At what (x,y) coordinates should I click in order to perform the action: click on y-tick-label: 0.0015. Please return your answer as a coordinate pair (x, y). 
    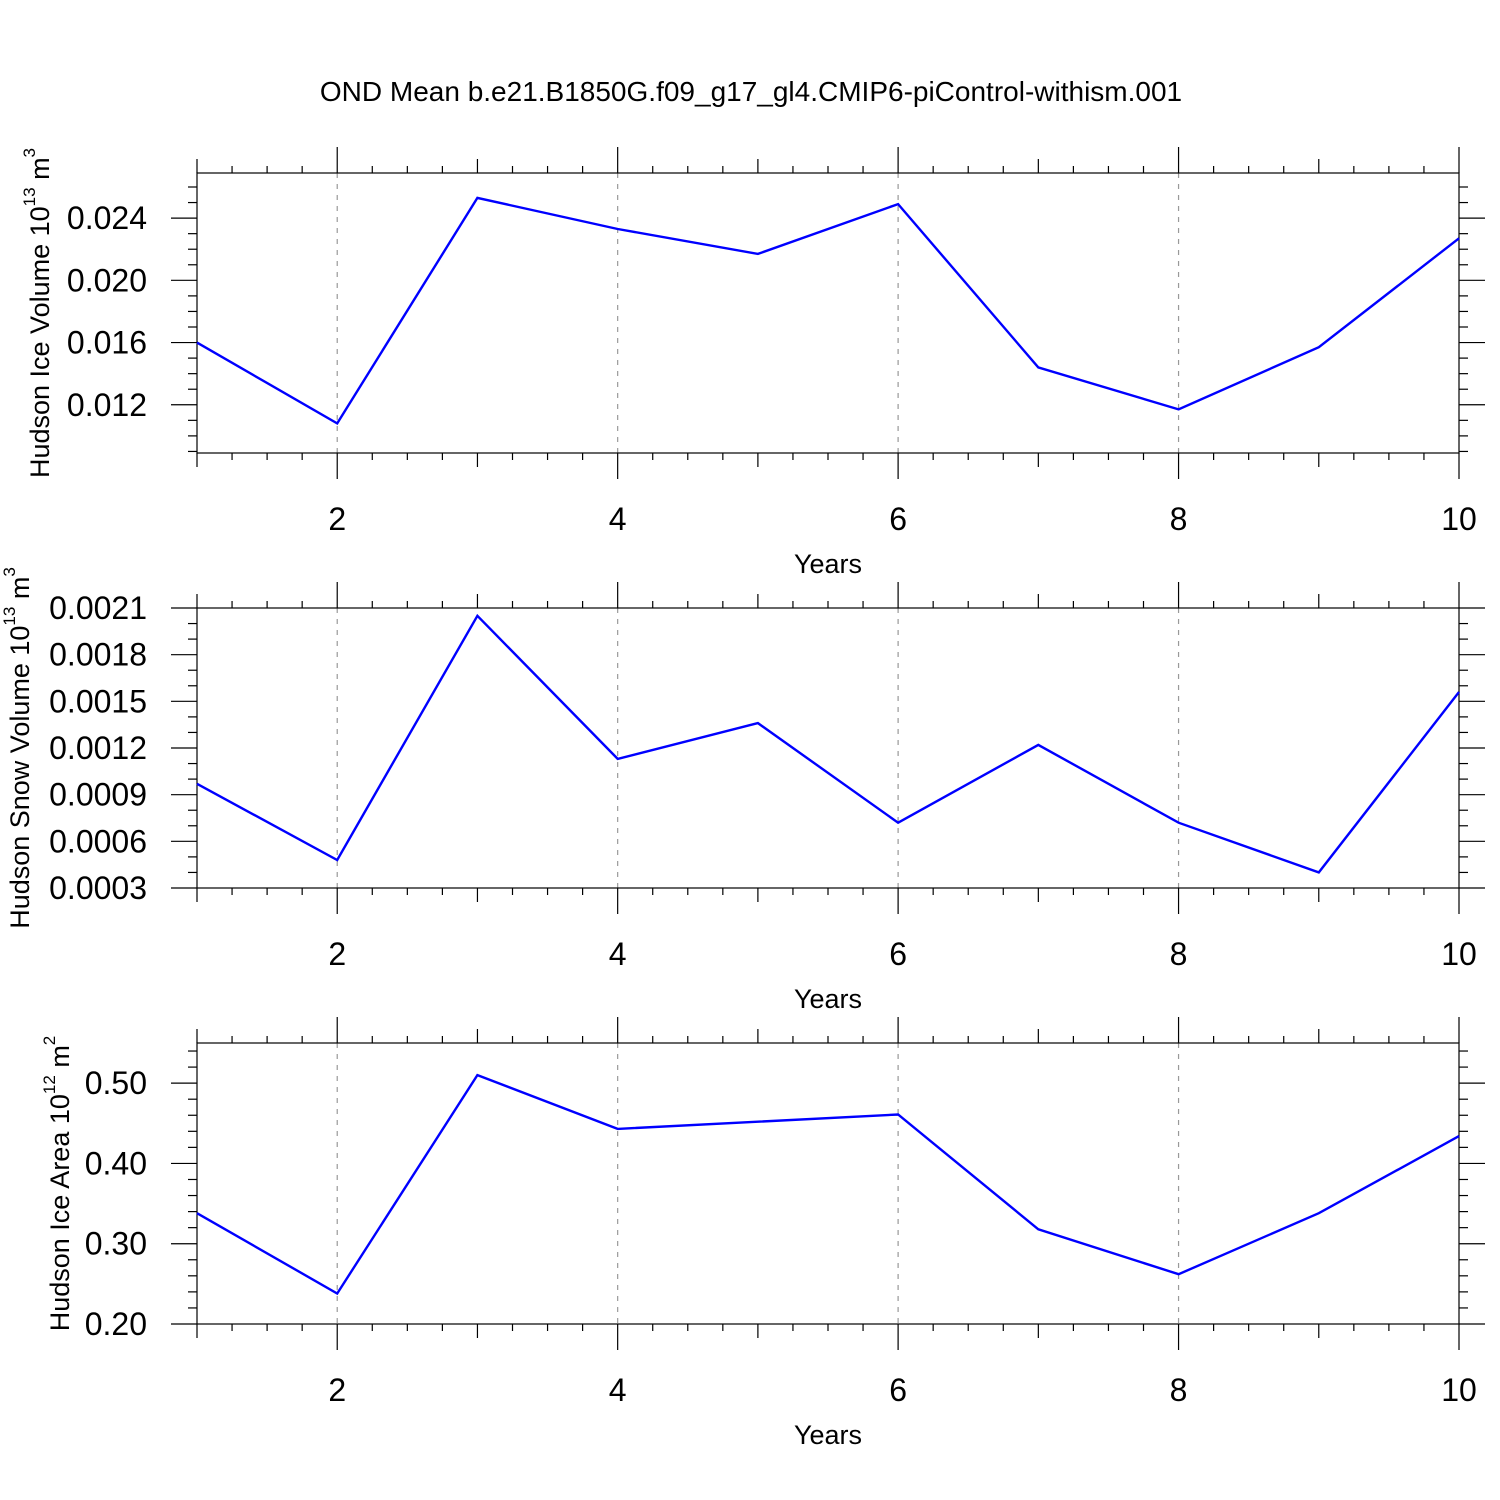
    Looking at the image, I should click on (98, 701).